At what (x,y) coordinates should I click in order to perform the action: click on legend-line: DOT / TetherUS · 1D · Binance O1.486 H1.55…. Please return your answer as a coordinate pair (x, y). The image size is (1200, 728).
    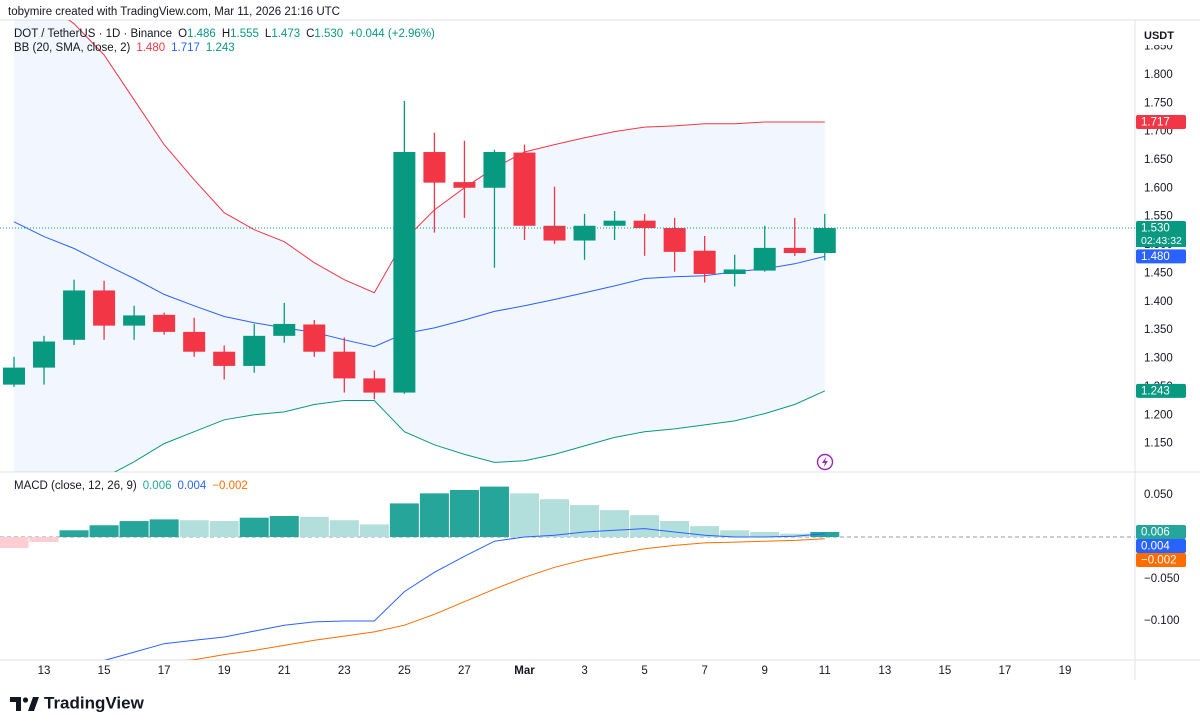
    Looking at the image, I should click on (224, 34).